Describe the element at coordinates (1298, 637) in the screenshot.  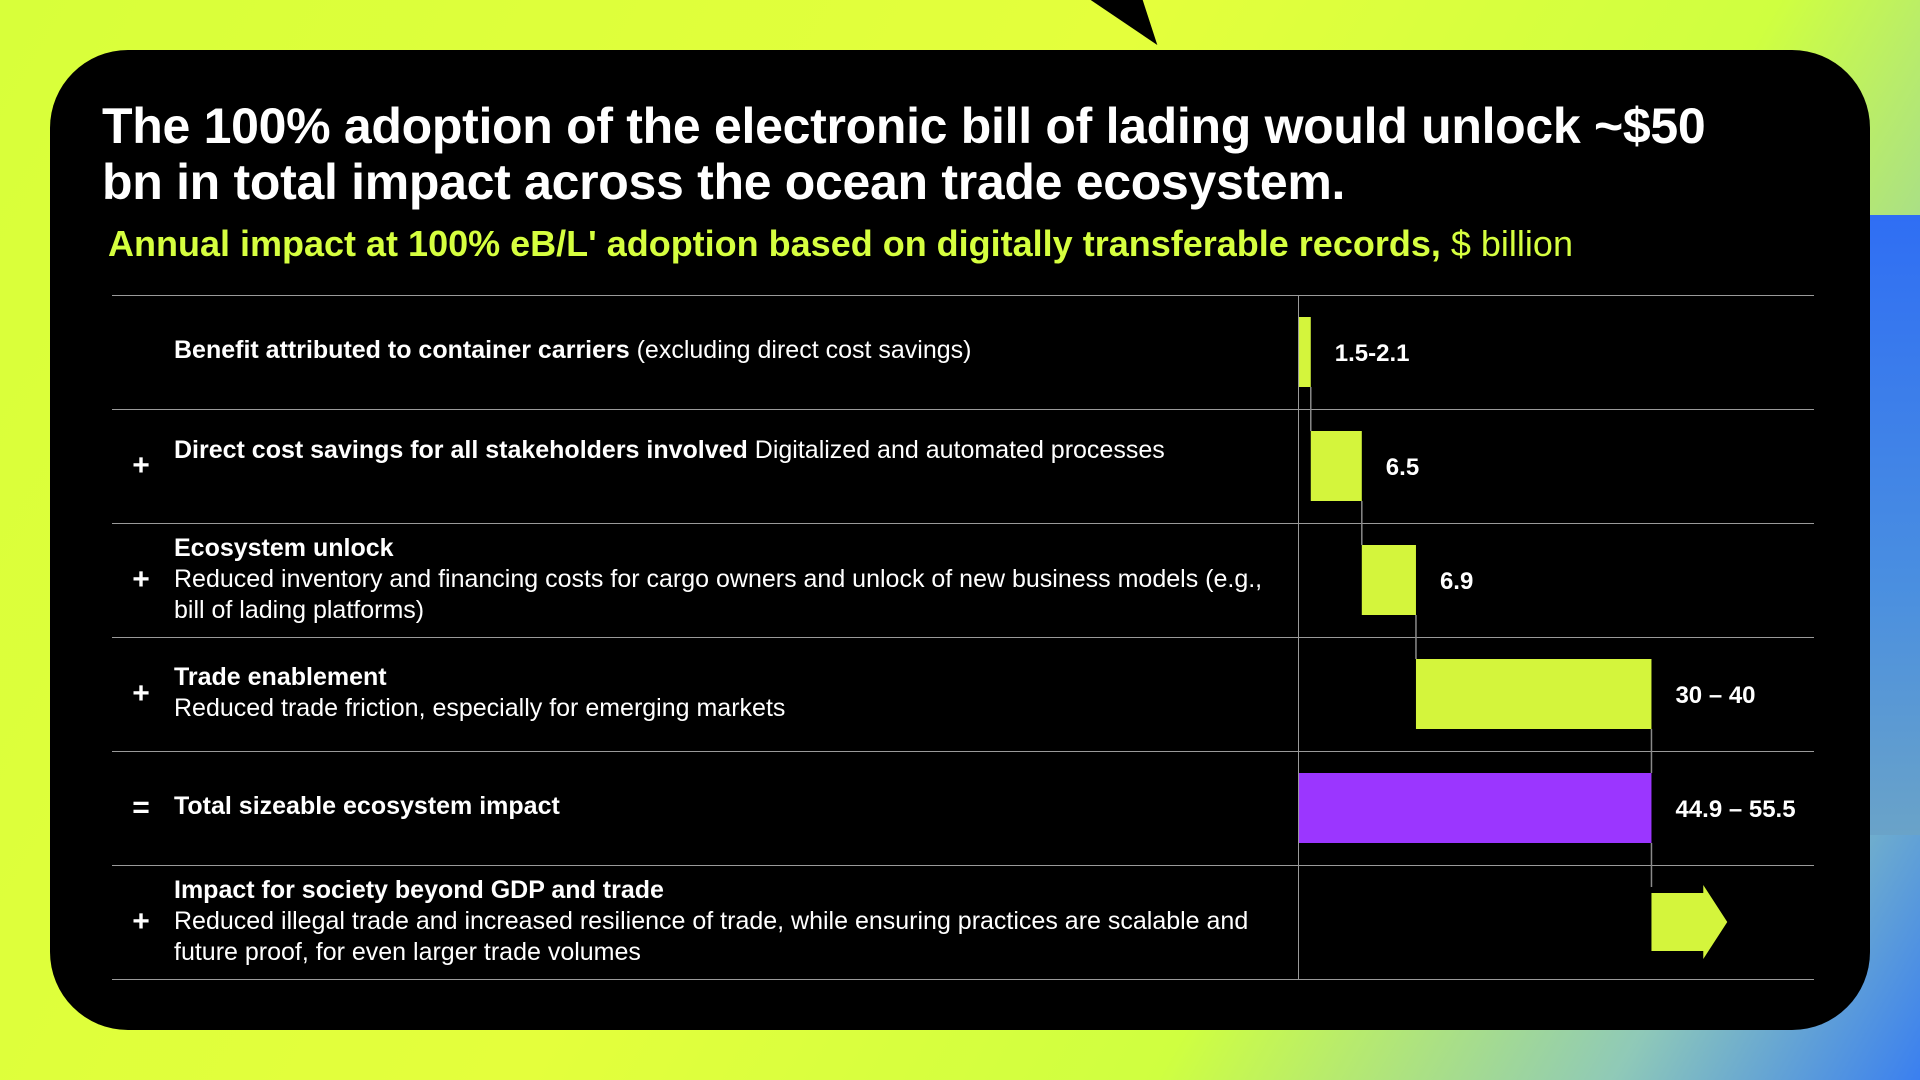
I see `column-divider` at that location.